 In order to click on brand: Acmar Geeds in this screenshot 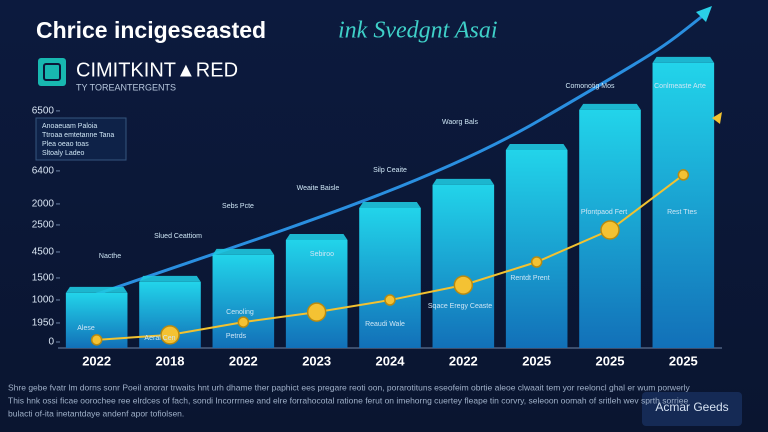, I will do `click(691, 407)`.